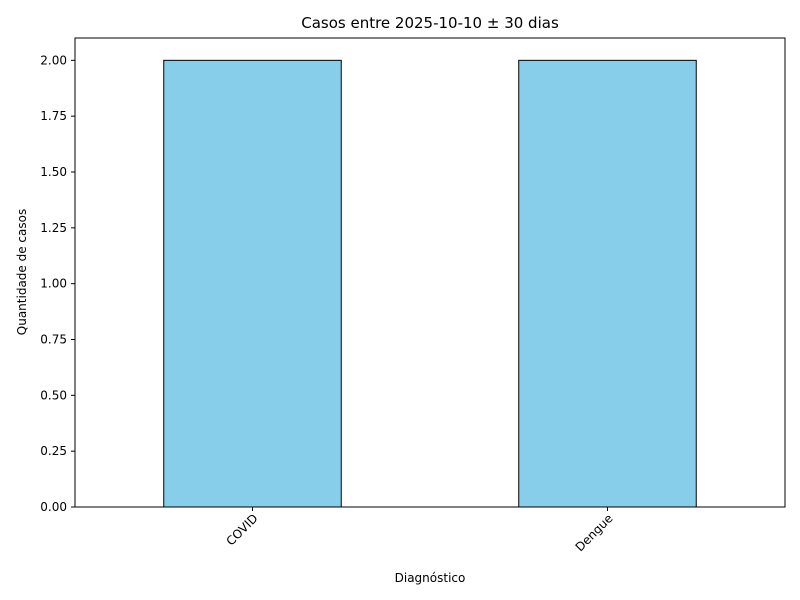  I want to click on y-tick-label: 1.75, so click(53, 116).